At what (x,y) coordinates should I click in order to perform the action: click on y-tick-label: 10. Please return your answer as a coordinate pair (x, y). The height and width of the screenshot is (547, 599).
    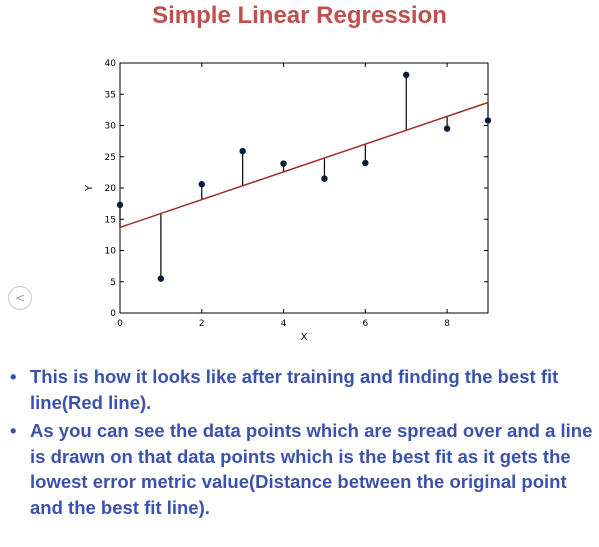
    Looking at the image, I should click on (111, 252).